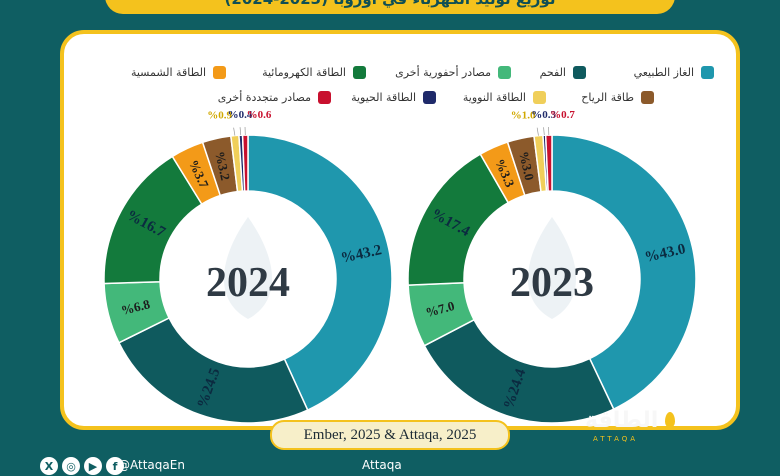  What do you see at coordinates (552, 283) in the screenshot?
I see `center-year-label: 2023` at bounding box center [552, 283].